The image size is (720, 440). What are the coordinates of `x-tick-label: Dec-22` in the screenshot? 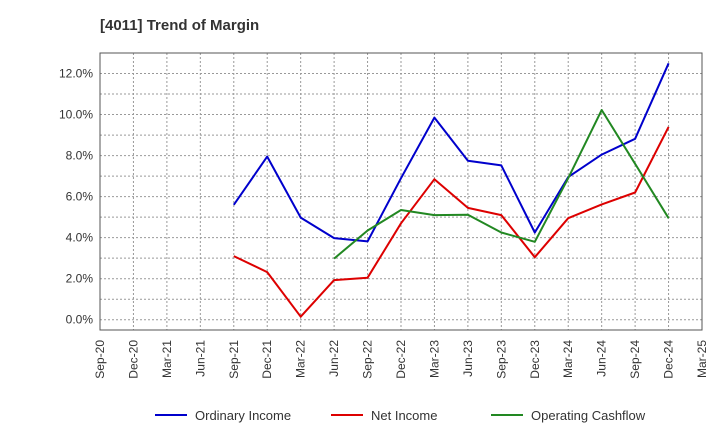 It's located at (401, 359).